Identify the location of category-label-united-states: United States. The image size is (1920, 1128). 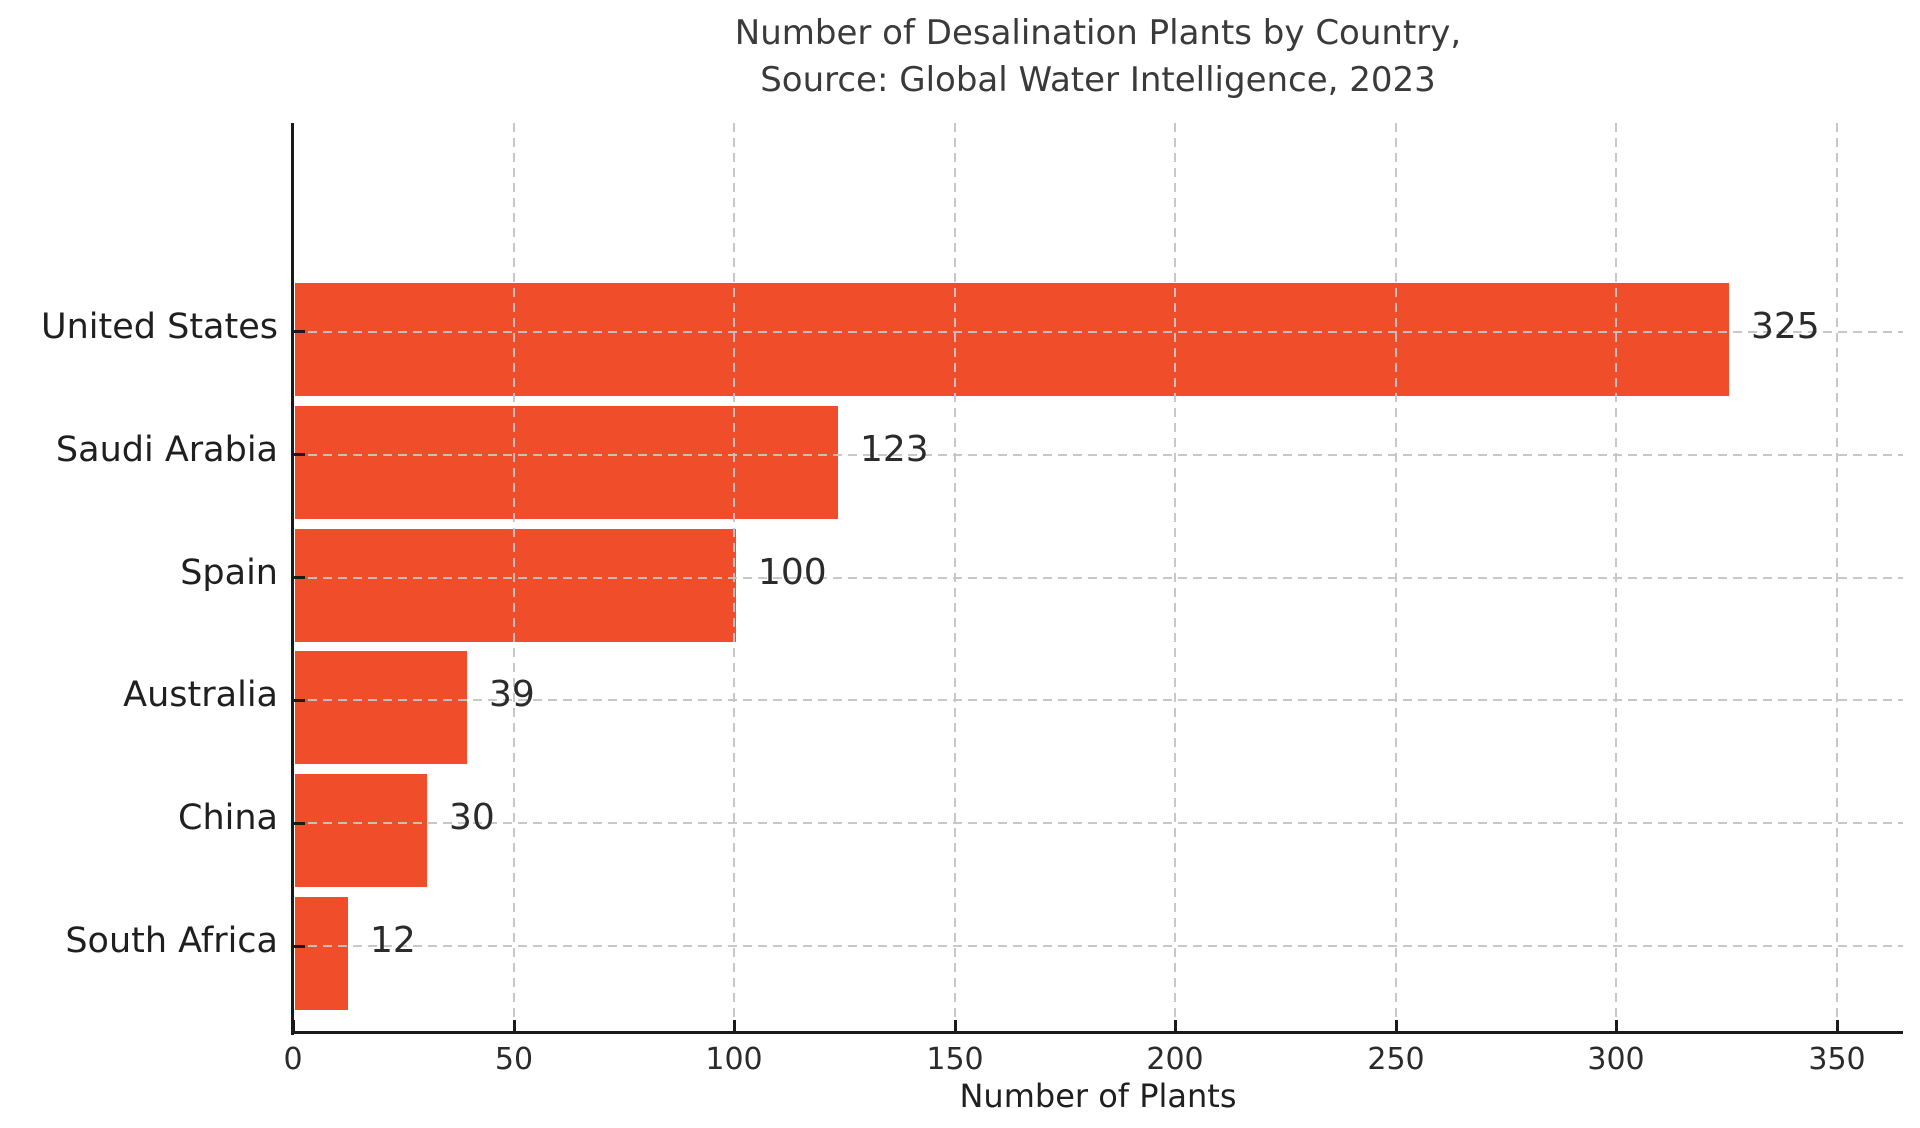
(159, 327).